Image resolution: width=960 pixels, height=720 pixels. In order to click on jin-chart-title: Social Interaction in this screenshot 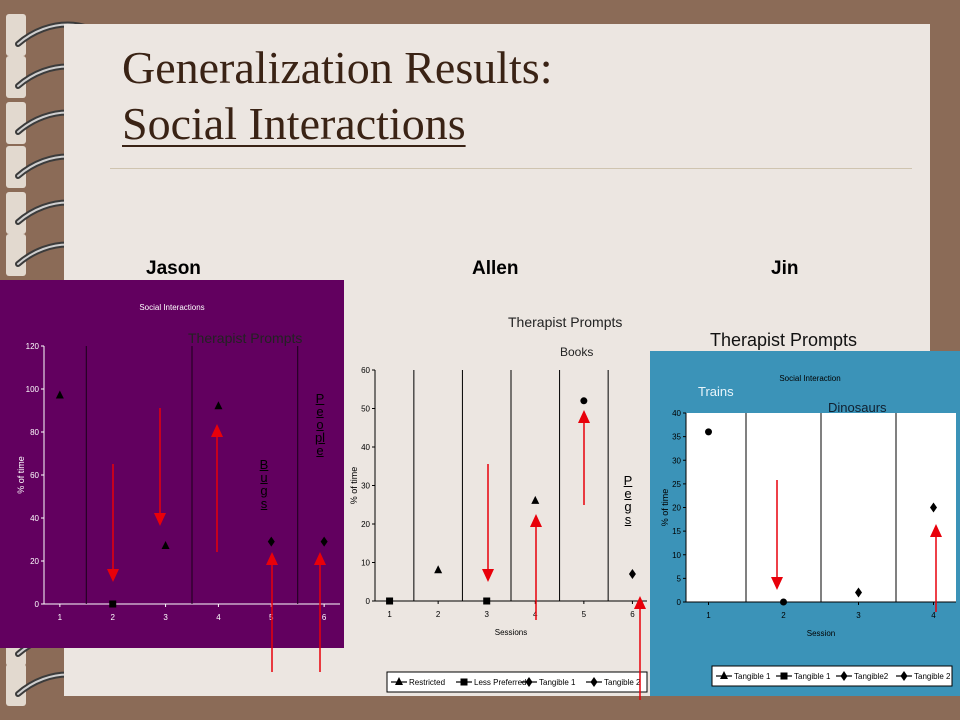, I will do `click(809, 378)`.